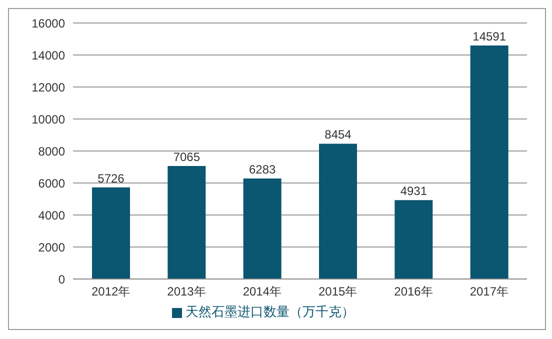 The image size is (552, 339). I want to click on y-tick-label: 8000, so click(52, 151).